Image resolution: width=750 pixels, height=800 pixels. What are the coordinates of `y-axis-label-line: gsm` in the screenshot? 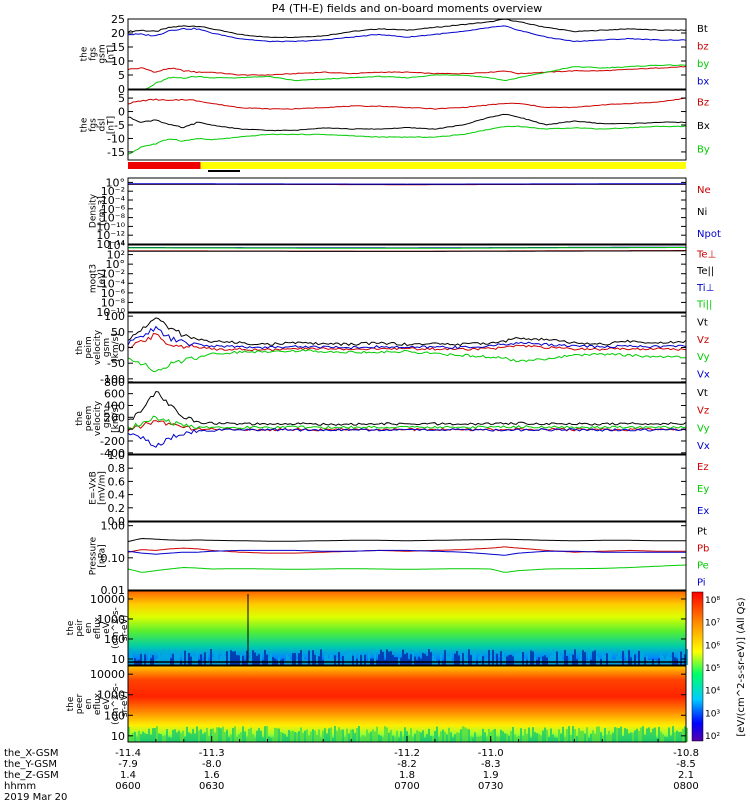 It's located at (107, 418).